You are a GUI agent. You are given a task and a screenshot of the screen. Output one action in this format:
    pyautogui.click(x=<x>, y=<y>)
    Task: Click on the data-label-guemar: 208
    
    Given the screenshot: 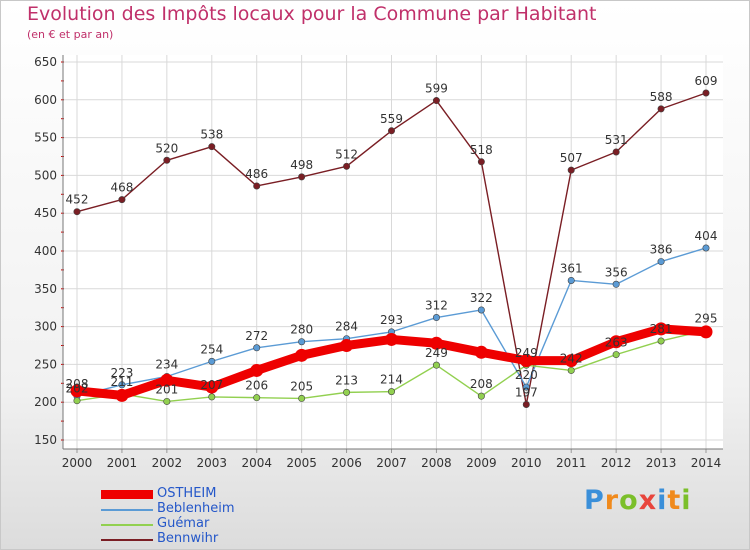 What is the action you would take?
    pyautogui.click(x=481, y=384)
    